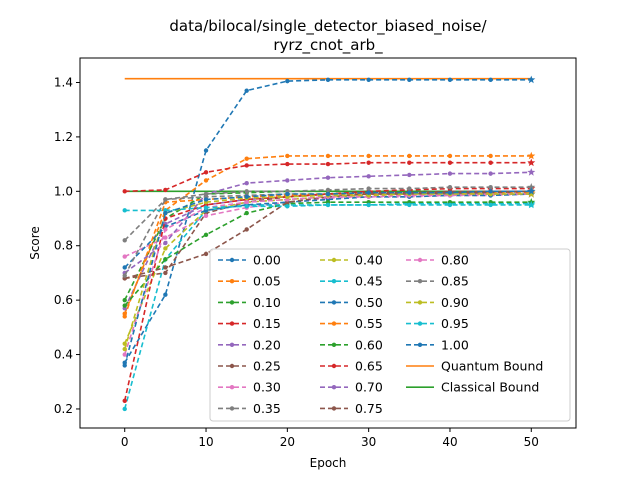  I want to click on y-tick-label: 0.8, so click(63, 246).